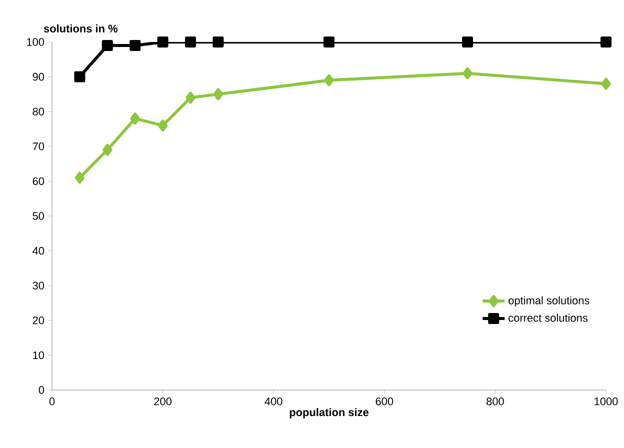 Image resolution: width=624 pixels, height=448 pixels. Describe the element at coordinates (38, 355) in the screenshot. I see `y-tick-label: 10` at that location.